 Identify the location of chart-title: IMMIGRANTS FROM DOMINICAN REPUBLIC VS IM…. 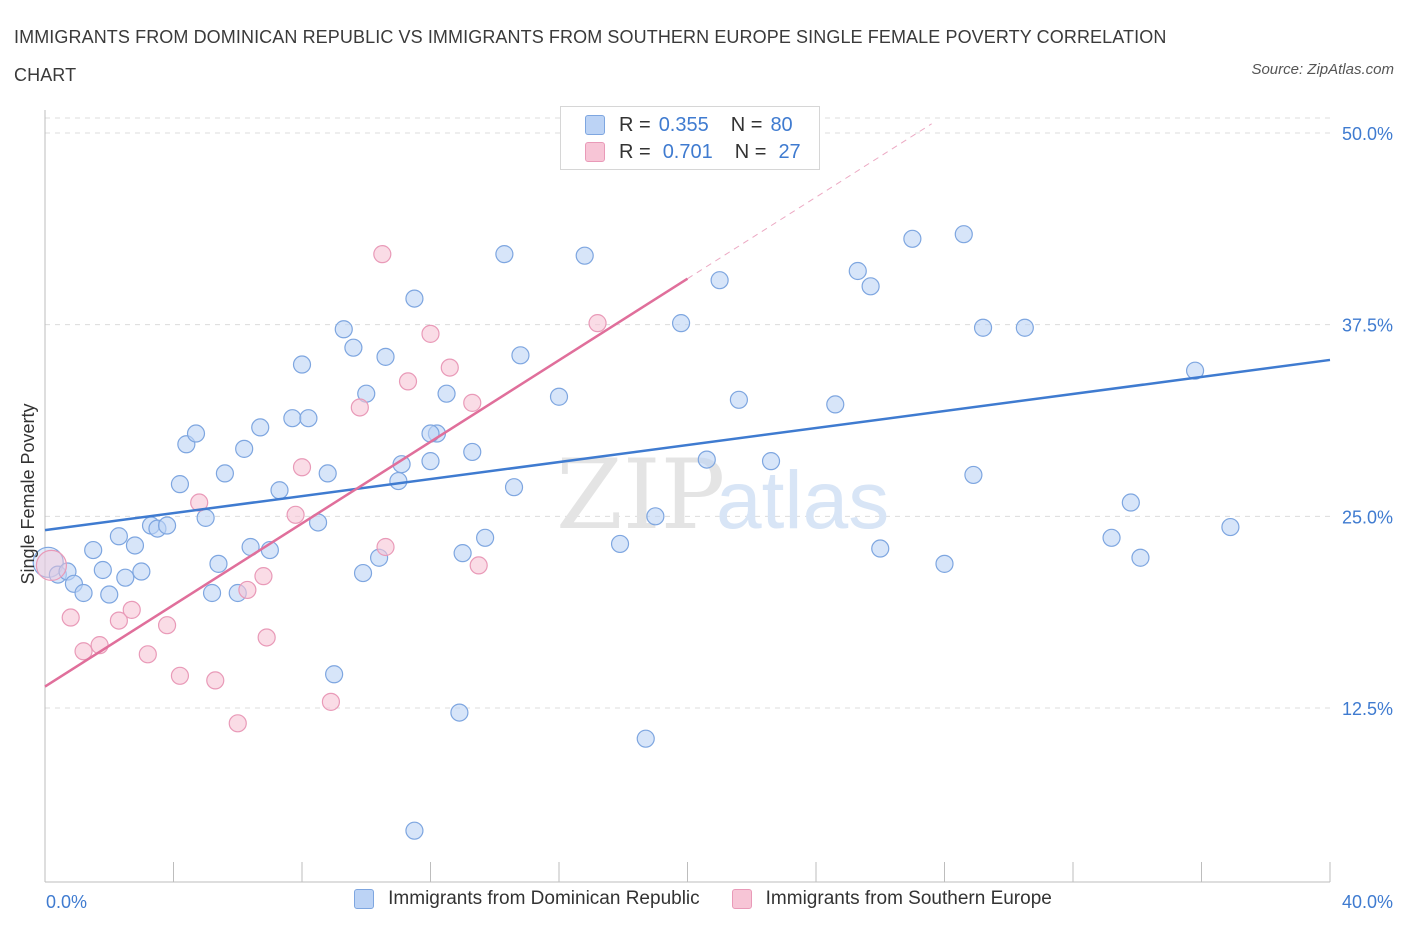
(590, 56).